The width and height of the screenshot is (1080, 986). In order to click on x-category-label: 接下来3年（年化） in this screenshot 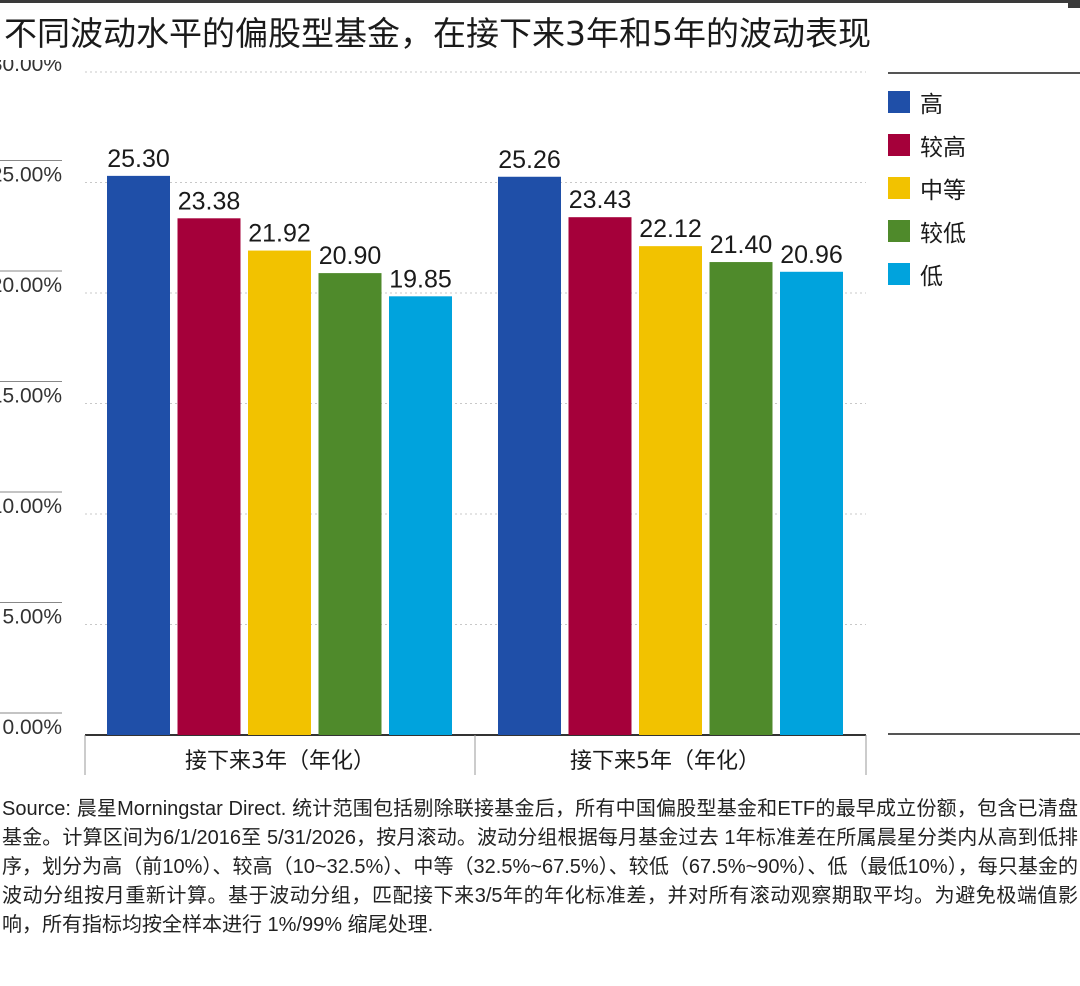, I will do `click(280, 761)`.